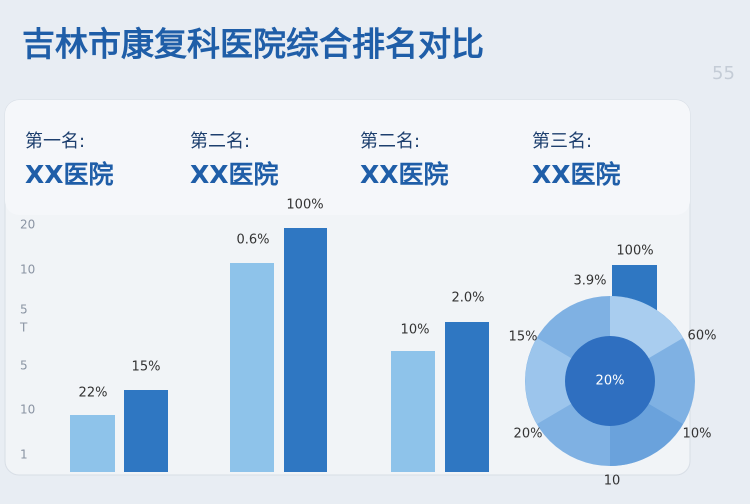 This screenshot has width=750, height=504. Describe the element at coordinates (93, 393) in the screenshot. I see `bar-label: 22%` at that location.